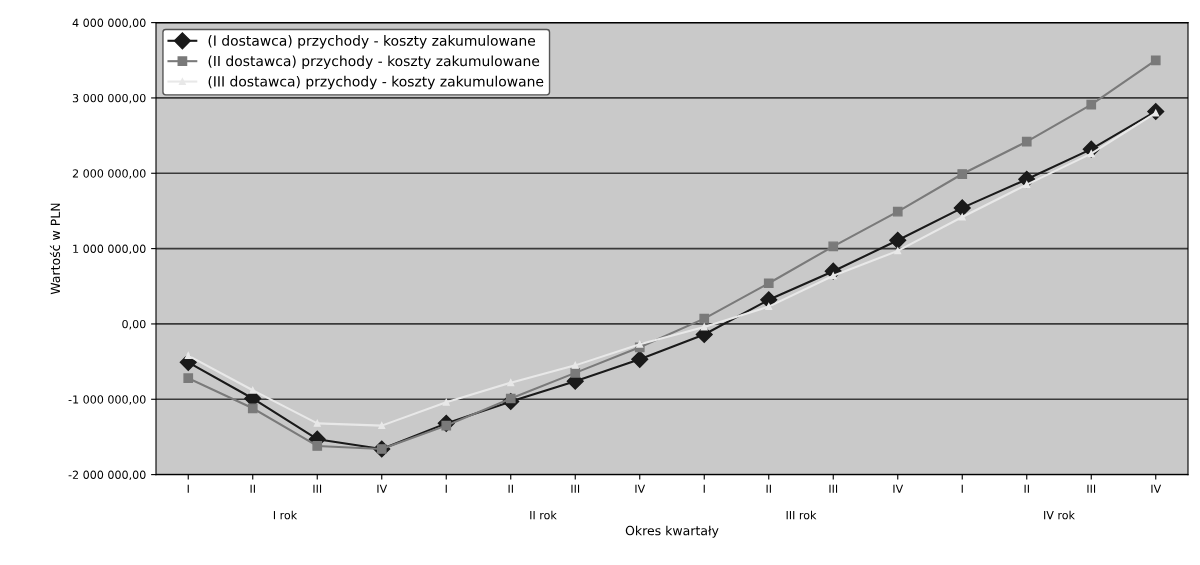 The image size is (1200, 565). What do you see at coordinates (672, 531) in the screenshot?
I see `x-axis-title: Okres kwartały` at bounding box center [672, 531].